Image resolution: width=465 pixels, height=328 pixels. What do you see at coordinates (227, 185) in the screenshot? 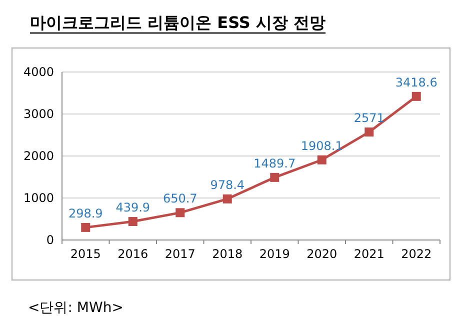
I see `data-label: 978.4` at bounding box center [227, 185].